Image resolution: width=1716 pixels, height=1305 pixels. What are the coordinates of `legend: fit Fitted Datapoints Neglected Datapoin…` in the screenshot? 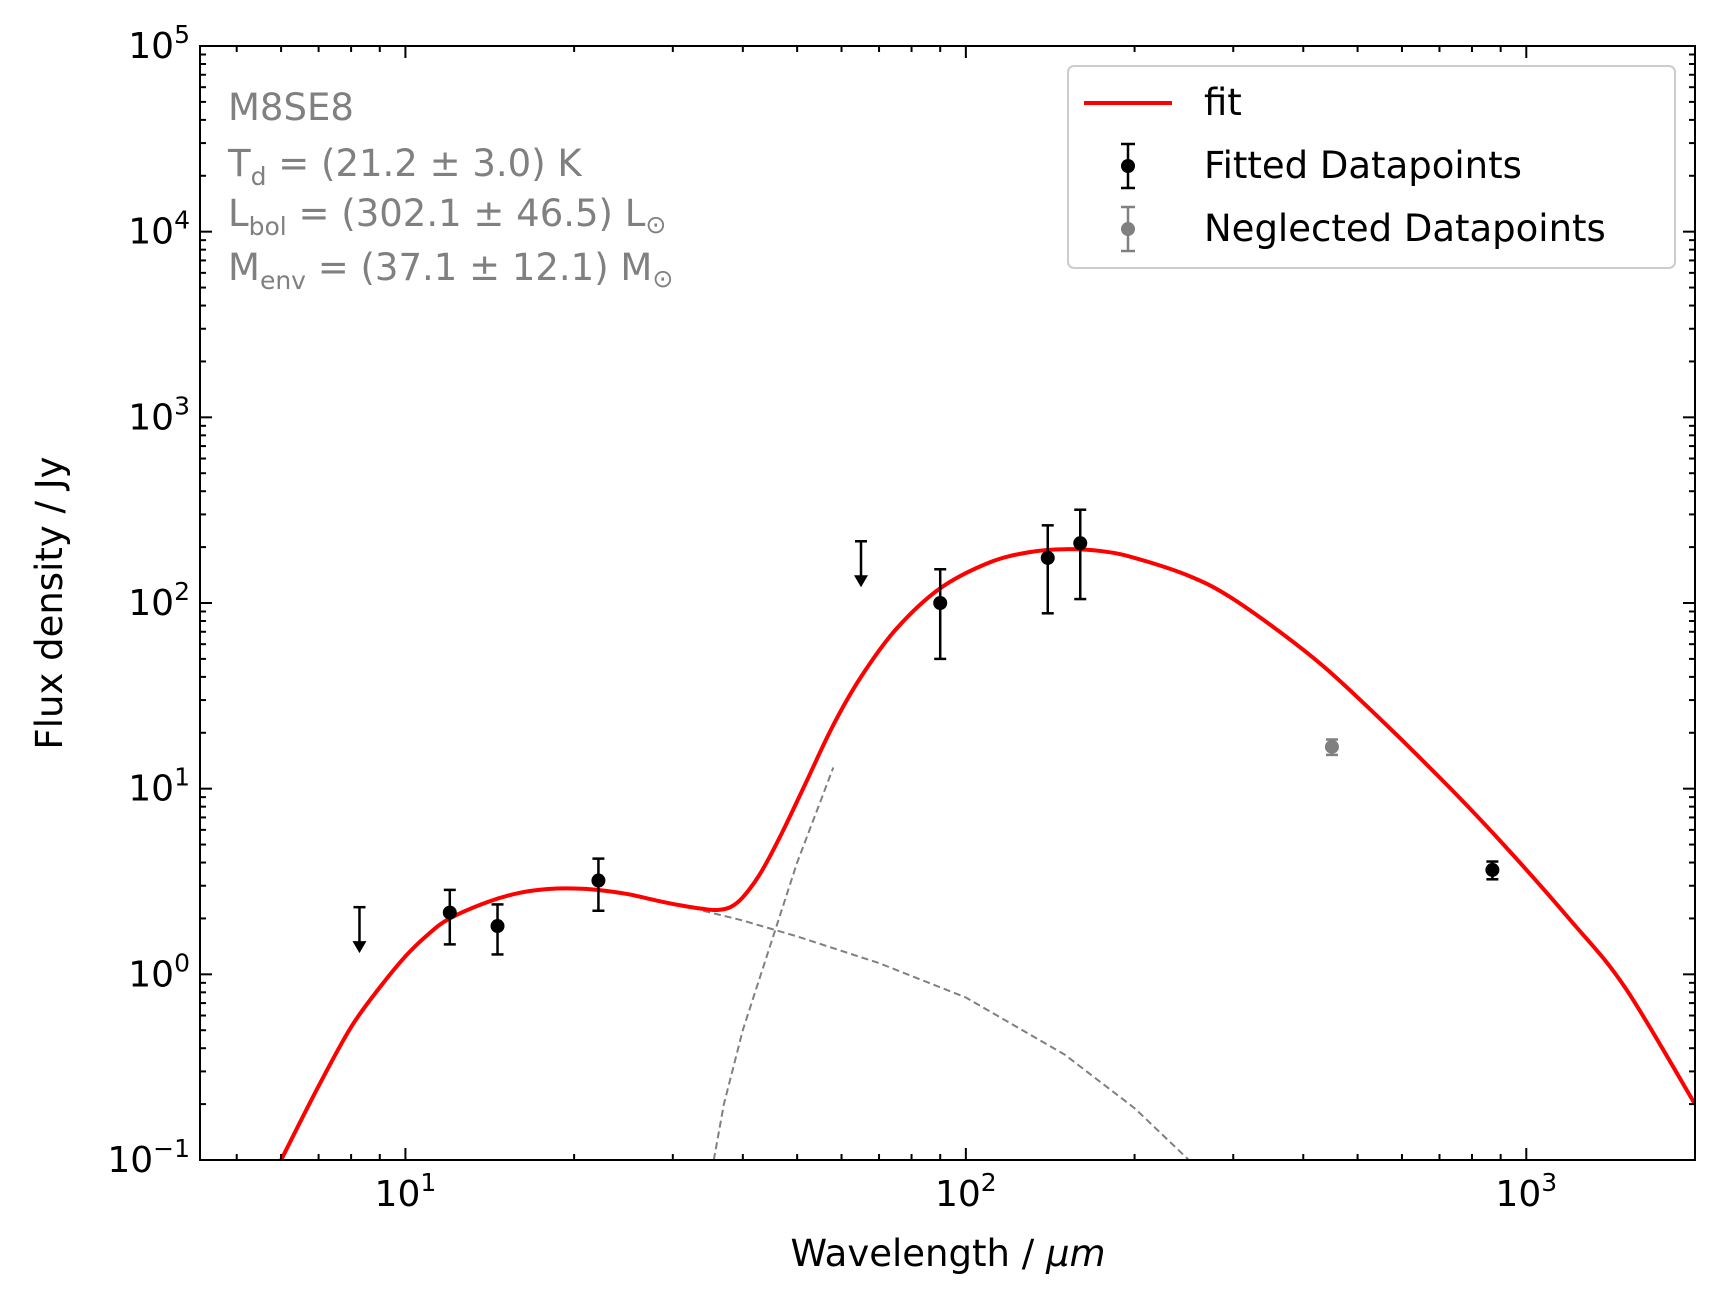 It's located at (1371, 167).